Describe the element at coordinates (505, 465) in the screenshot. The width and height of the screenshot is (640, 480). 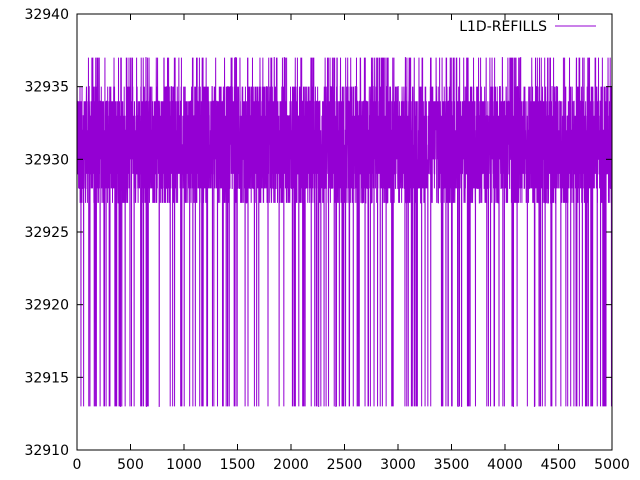
I see `x-tick-label: 4000` at that location.